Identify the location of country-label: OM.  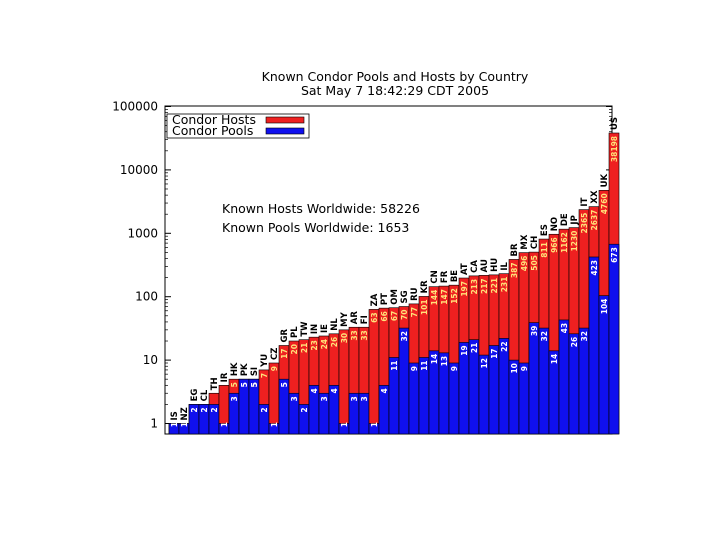
(395, 297).